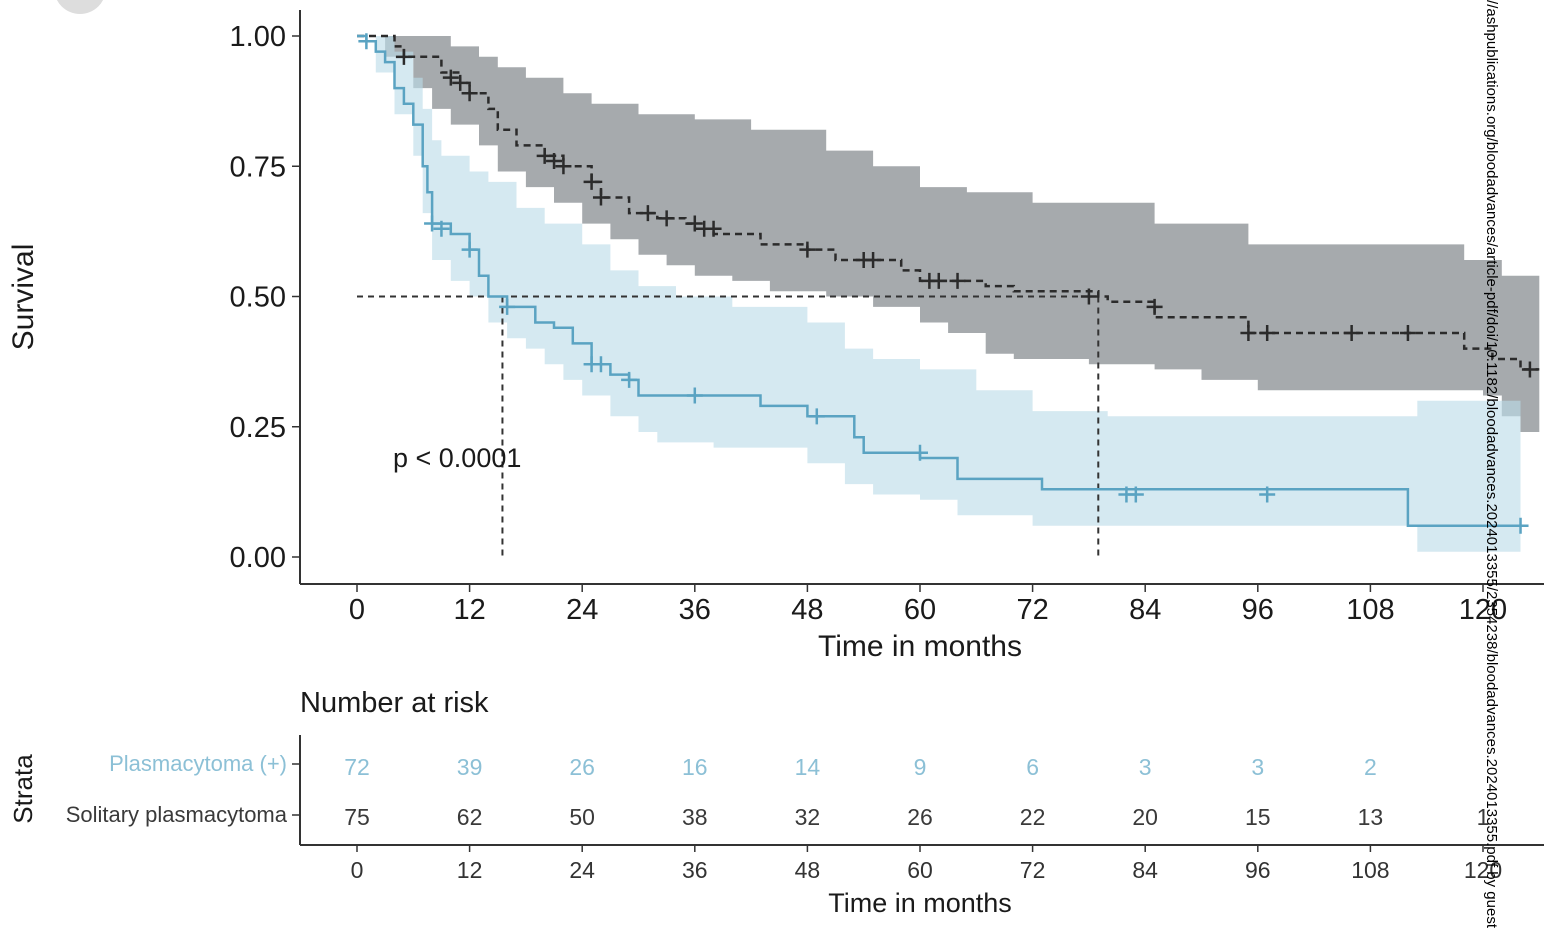 Image resolution: width=1554 pixels, height=928 pixels. What do you see at coordinates (1145, 870) in the screenshot?
I see `risk-x-tick-label: 84` at bounding box center [1145, 870].